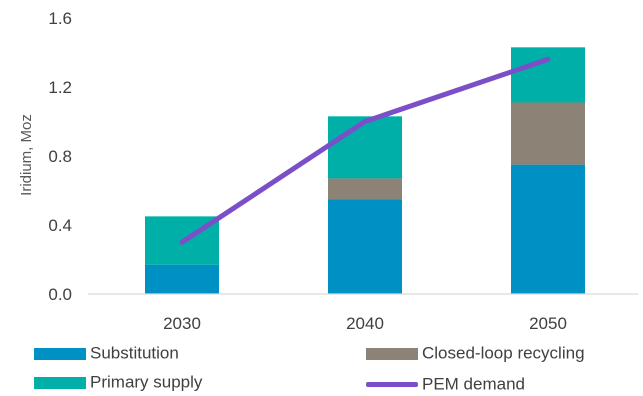 This screenshot has width=643, height=396. Describe the element at coordinates (60, 225) in the screenshot. I see `y-tick-label: 0.4` at that location.